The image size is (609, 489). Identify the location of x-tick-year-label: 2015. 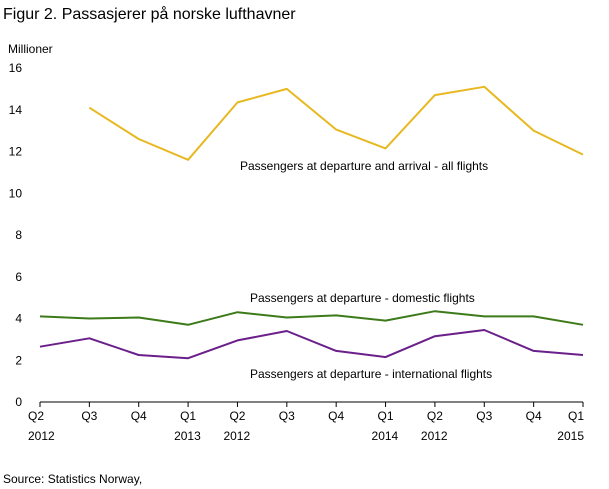
(570, 436).